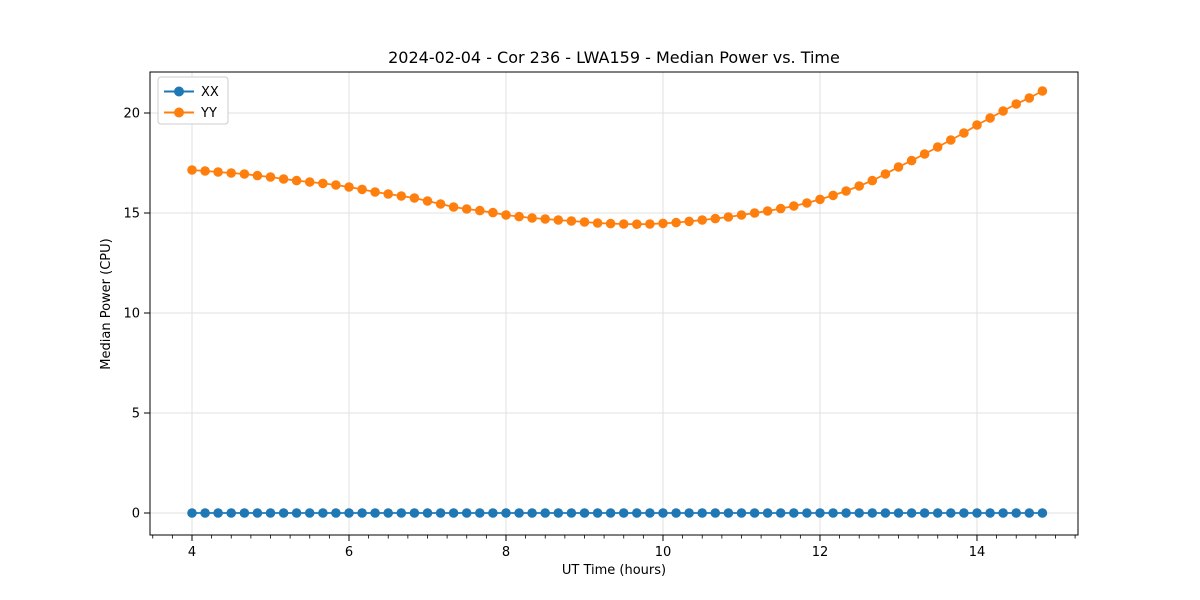 The image size is (1200, 600). What do you see at coordinates (190, 113) in the screenshot?
I see `legend-entry-yy: YY` at bounding box center [190, 113].